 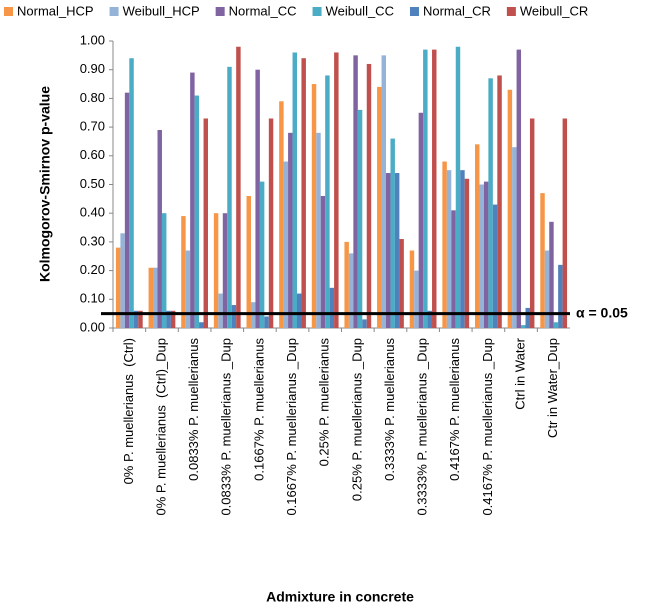 I want to click on y-tick-label: 0.20, so click(x=92, y=269).